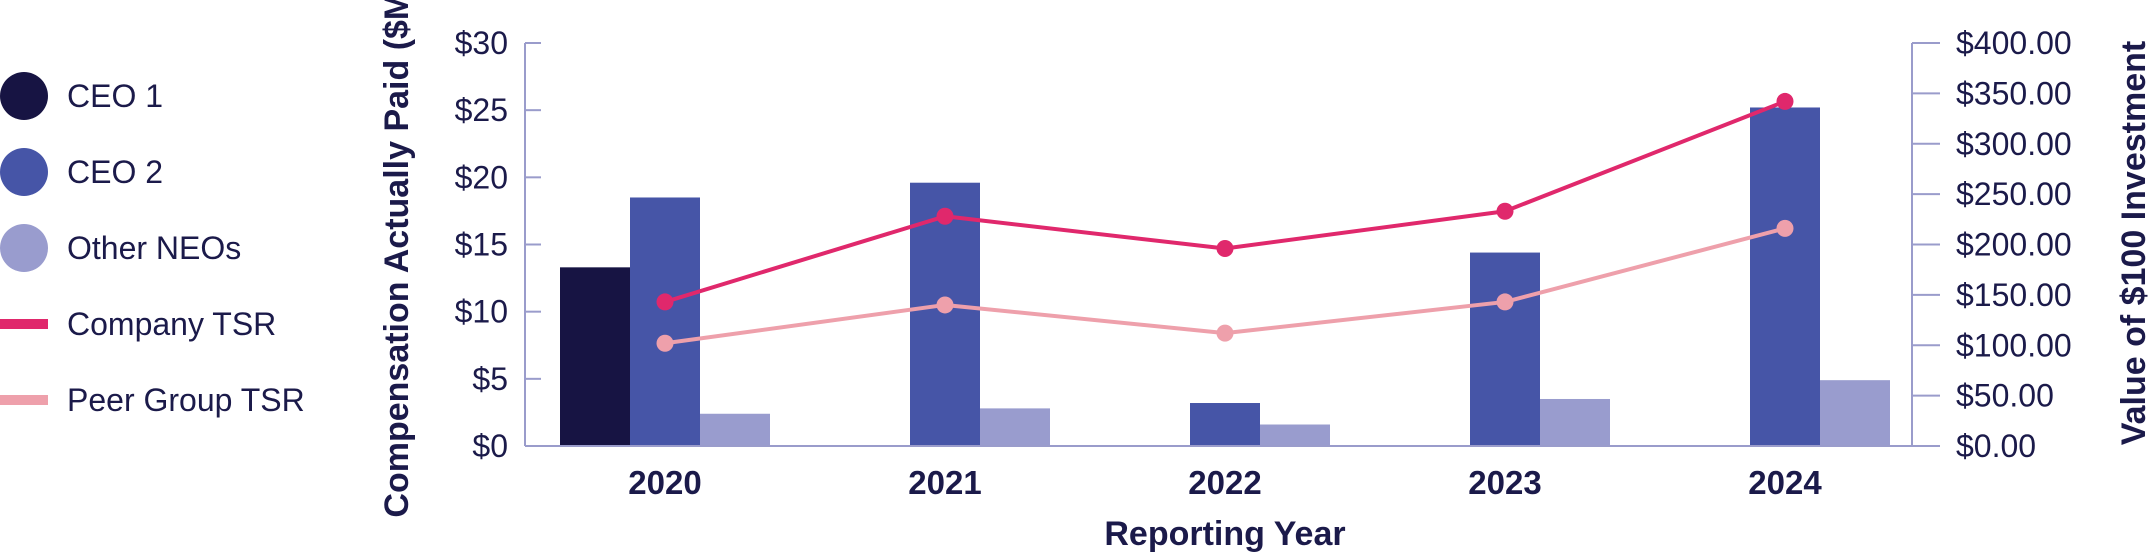 The height and width of the screenshot is (560, 2155). What do you see at coordinates (944, 482) in the screenshot?
I see `x-tick-label: 2021` at bounding box center [944, 482].